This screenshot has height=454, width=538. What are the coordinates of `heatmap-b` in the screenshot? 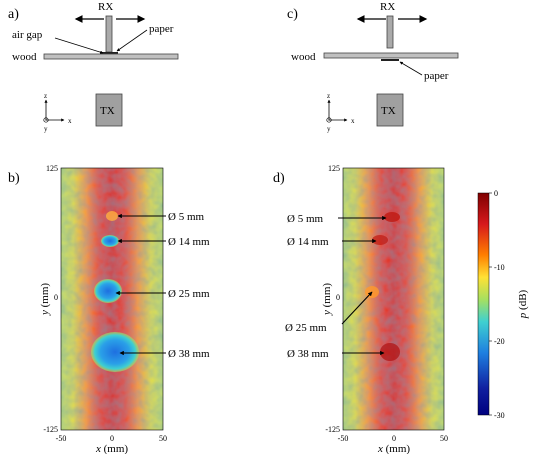 It's located at (112, 299).